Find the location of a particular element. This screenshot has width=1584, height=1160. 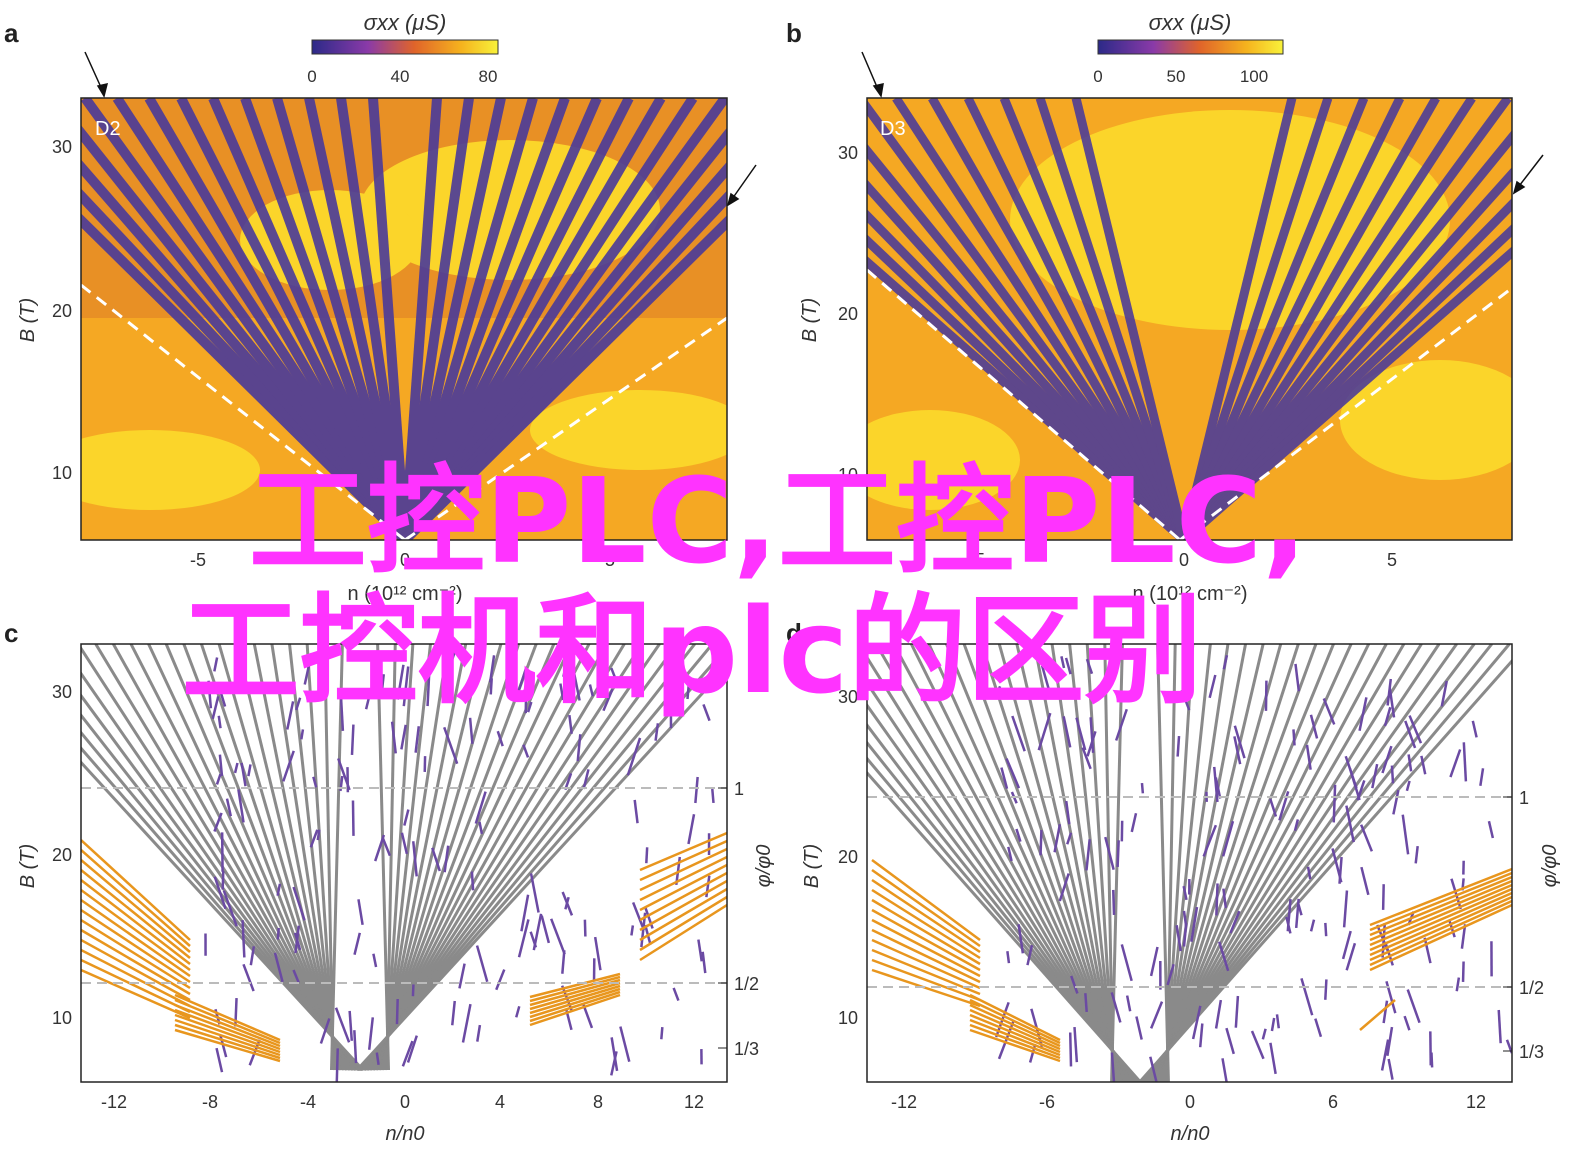

panel-letter-b: b is located at coordinates (794, 33).